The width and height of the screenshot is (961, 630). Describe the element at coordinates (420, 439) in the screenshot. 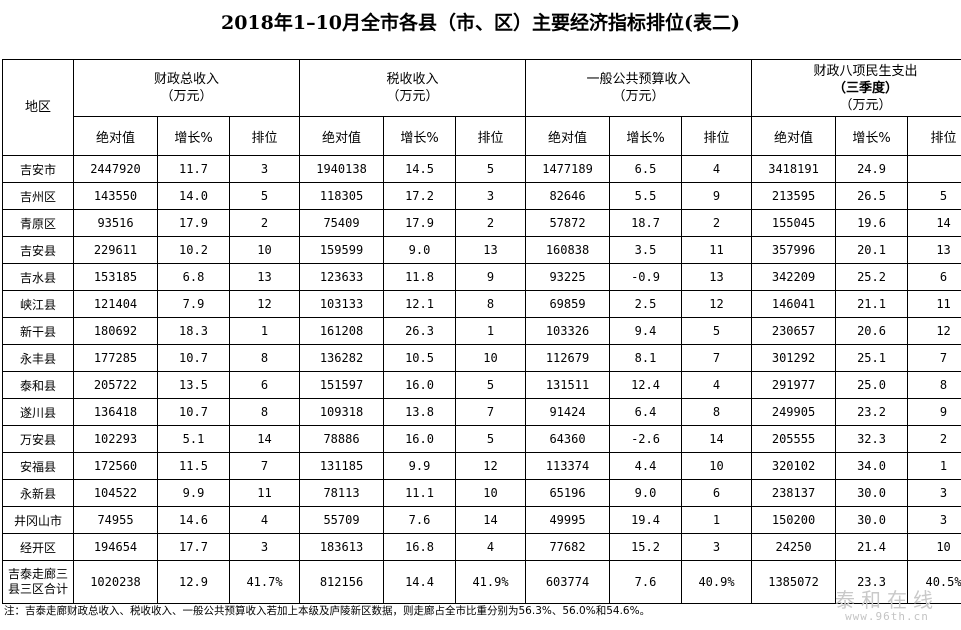

I see `value-cell: 16.0` at that location.